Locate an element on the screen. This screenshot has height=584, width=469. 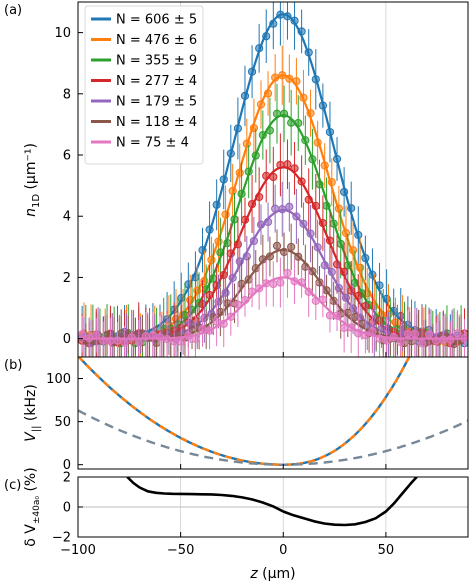
deviation-ylabel: δ V±40a₀ (%) is located at coordinates (32, 506).